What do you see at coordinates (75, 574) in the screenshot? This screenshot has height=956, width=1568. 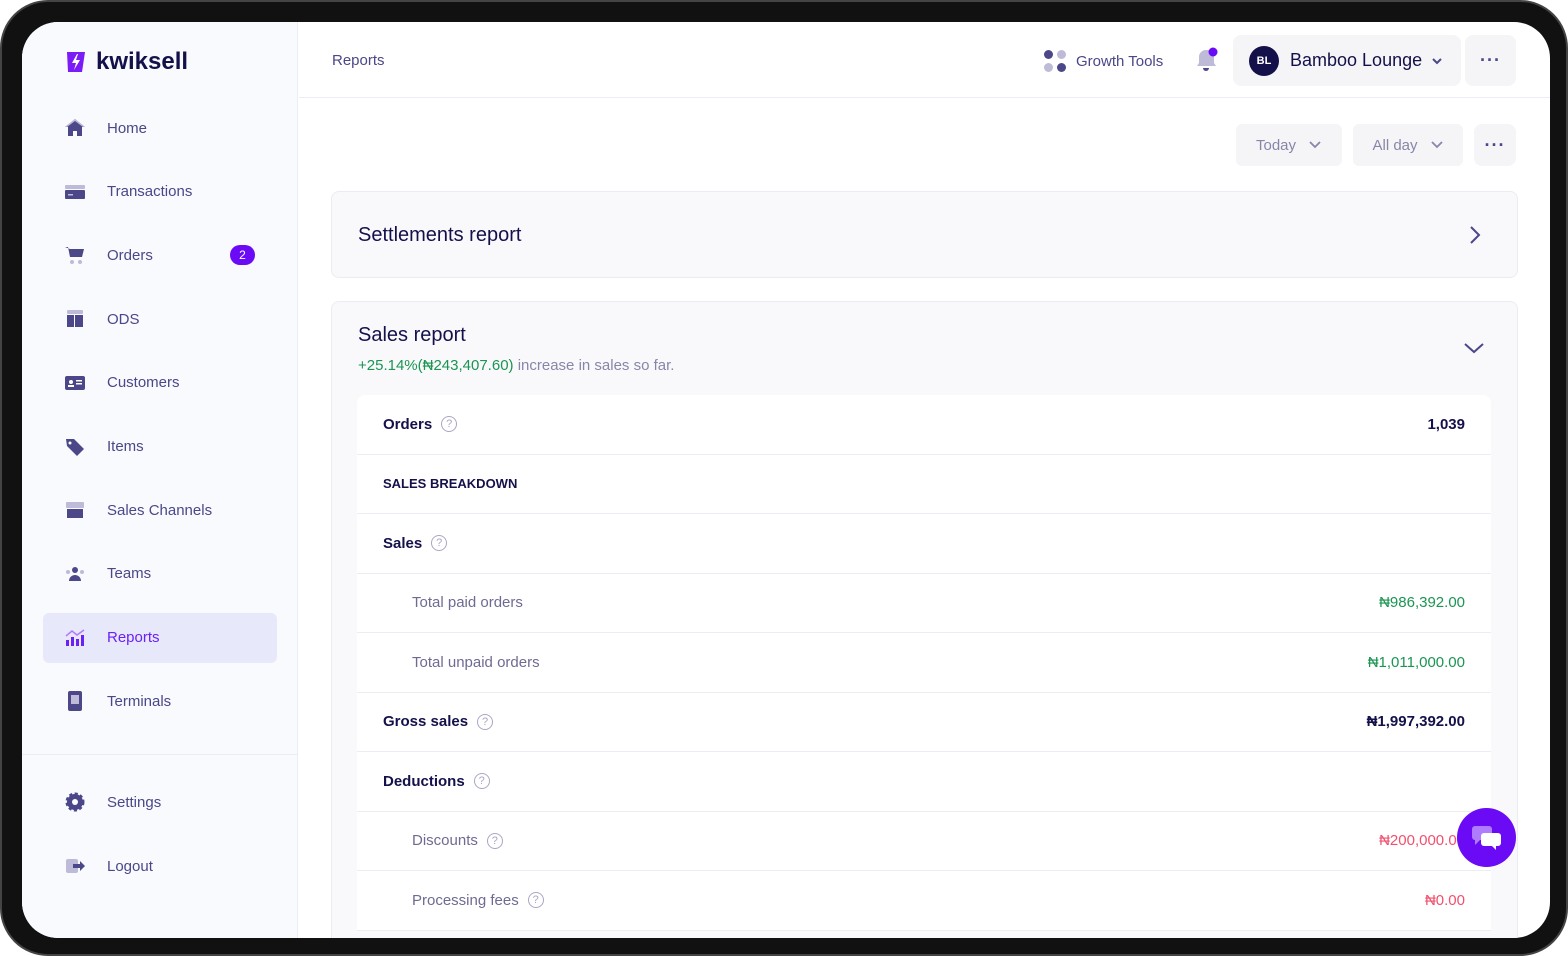 I see `users-icon` at bounding box center [75, 574].